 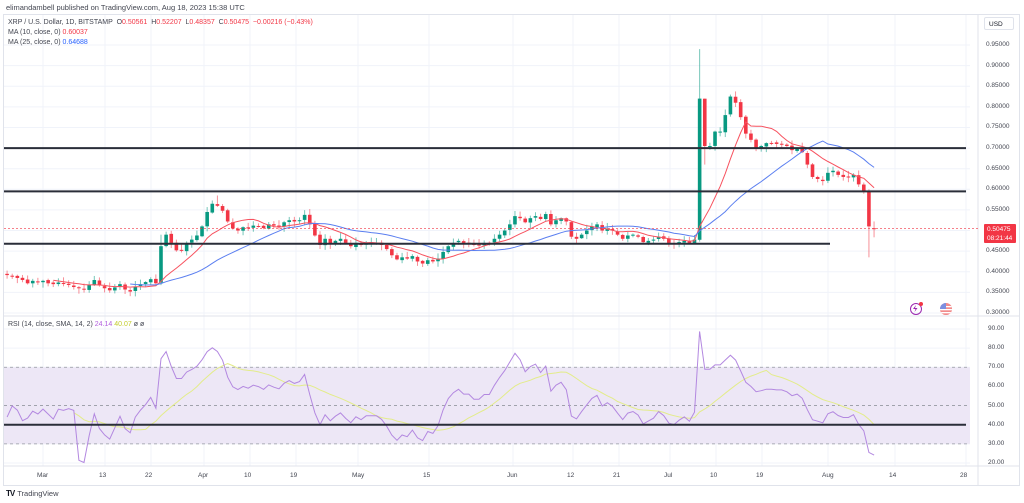 I want to click on symbol-title: XRP / U.S. Dollar, 1D, BITSTAMP, so click(x=60, y=22).